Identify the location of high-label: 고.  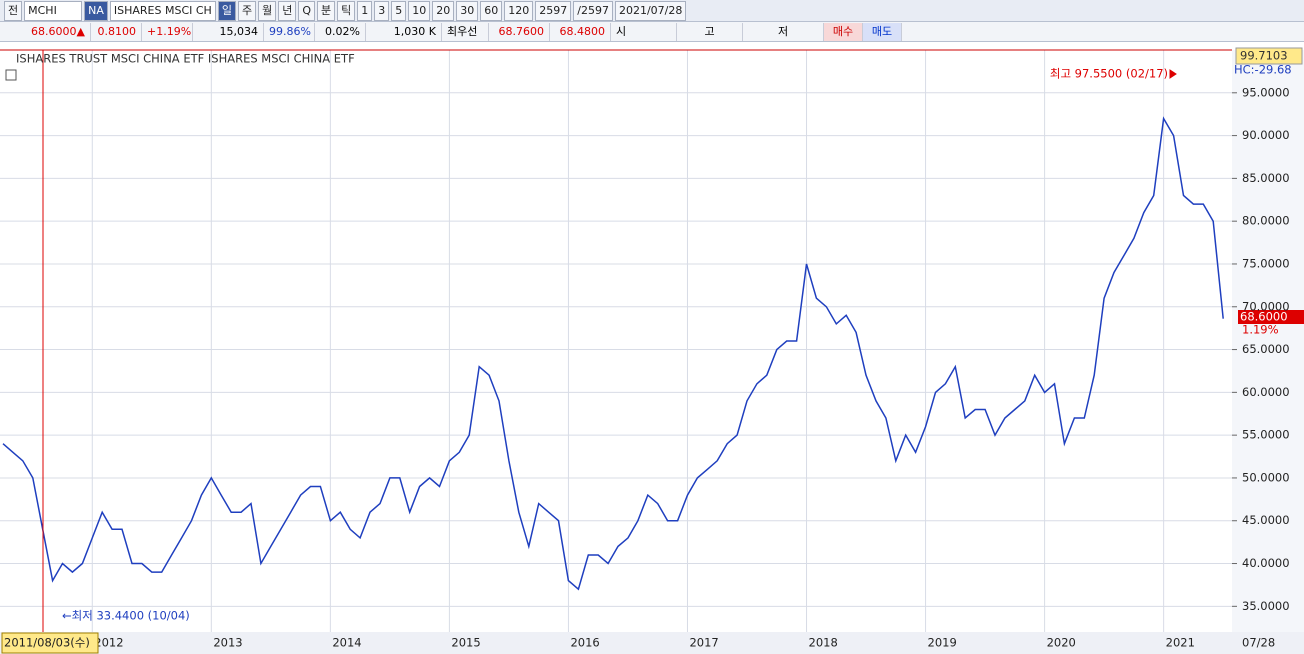
(710, 31).